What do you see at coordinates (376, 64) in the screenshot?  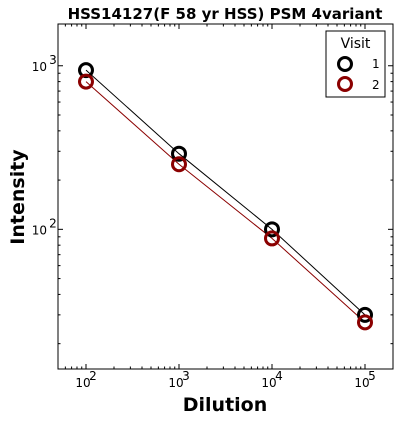 I see `legend-label-1: 1` at bounding box center [376, 64].